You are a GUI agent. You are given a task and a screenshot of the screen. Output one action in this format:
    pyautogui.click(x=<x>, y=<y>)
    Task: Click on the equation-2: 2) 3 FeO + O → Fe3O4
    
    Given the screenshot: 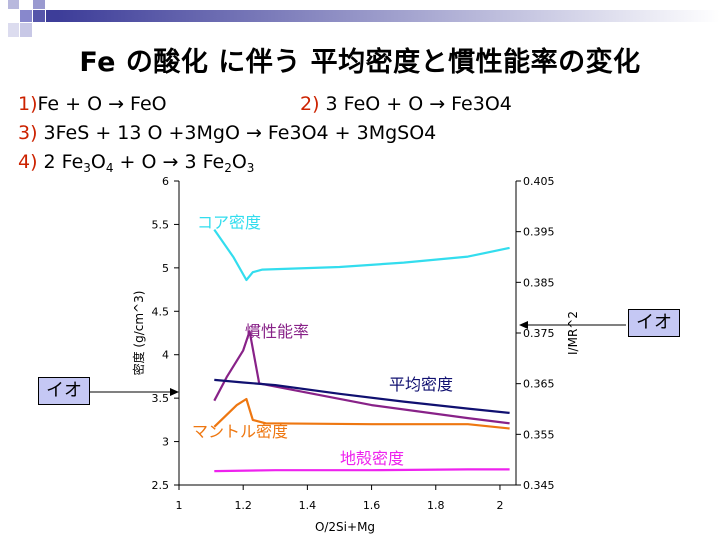 What is the action you would take?
    pyautogui.click(x=406, y=104)
    